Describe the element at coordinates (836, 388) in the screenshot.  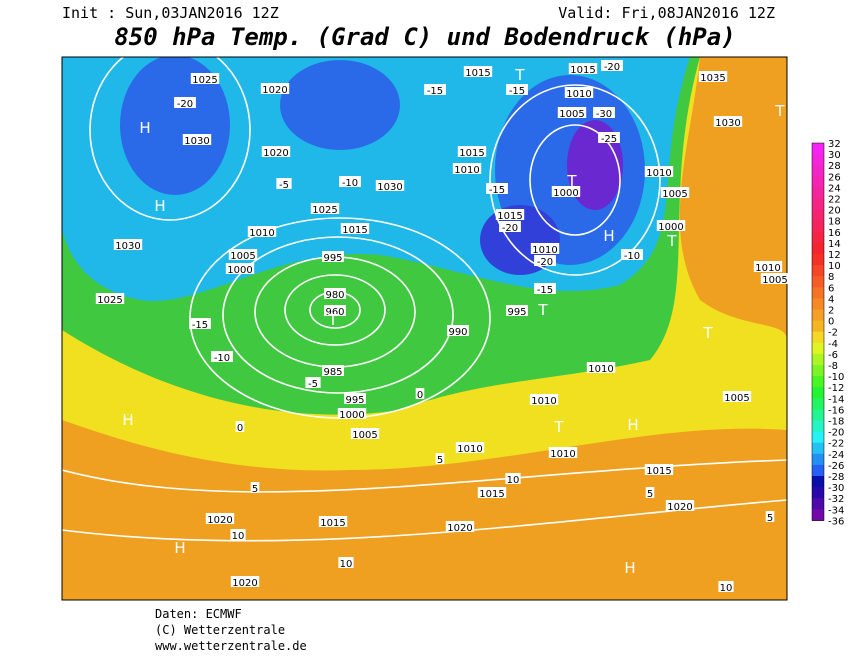
I see `colorbar-label: -12` at that location.